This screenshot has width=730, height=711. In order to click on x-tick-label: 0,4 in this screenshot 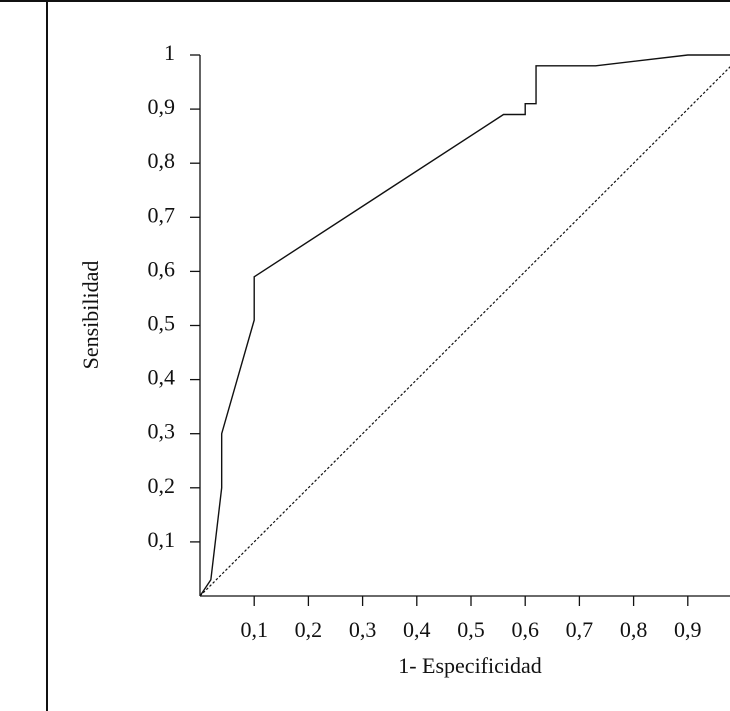, I will do `click(417, 629)`.